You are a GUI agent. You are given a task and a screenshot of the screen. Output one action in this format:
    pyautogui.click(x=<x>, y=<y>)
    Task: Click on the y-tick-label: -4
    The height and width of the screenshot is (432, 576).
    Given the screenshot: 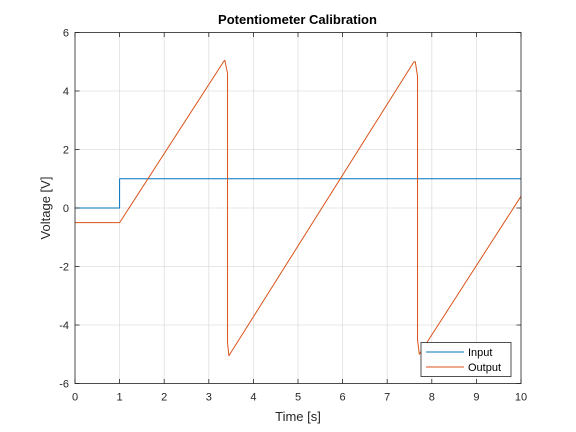 What is the action you would take?
    pyautogui.click(x=64, y=326)
    